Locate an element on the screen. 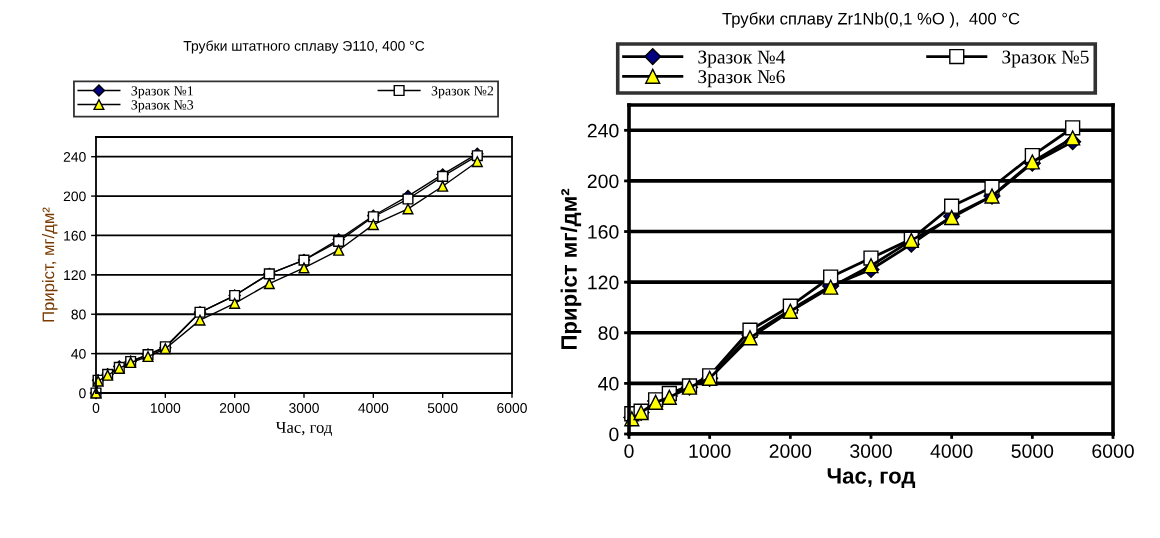  legend-label: Зразок №1 is located at coordinates (162, 92).